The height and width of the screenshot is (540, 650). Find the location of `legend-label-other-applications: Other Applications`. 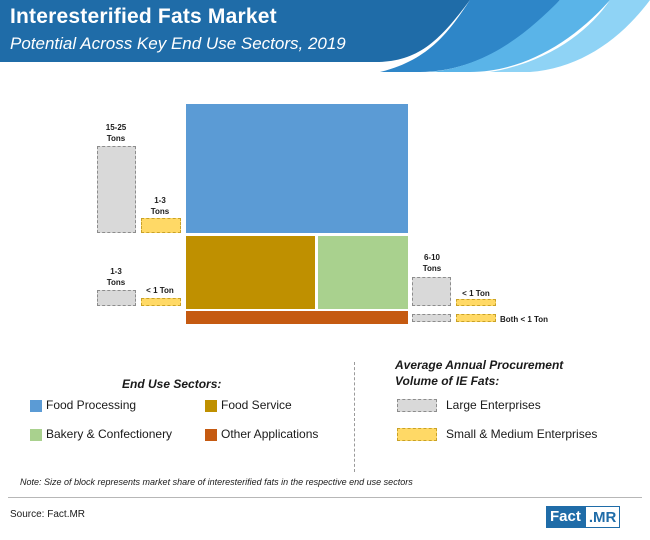

legend-label-other-applications: Other Applications is located at coordinates (270, 434).